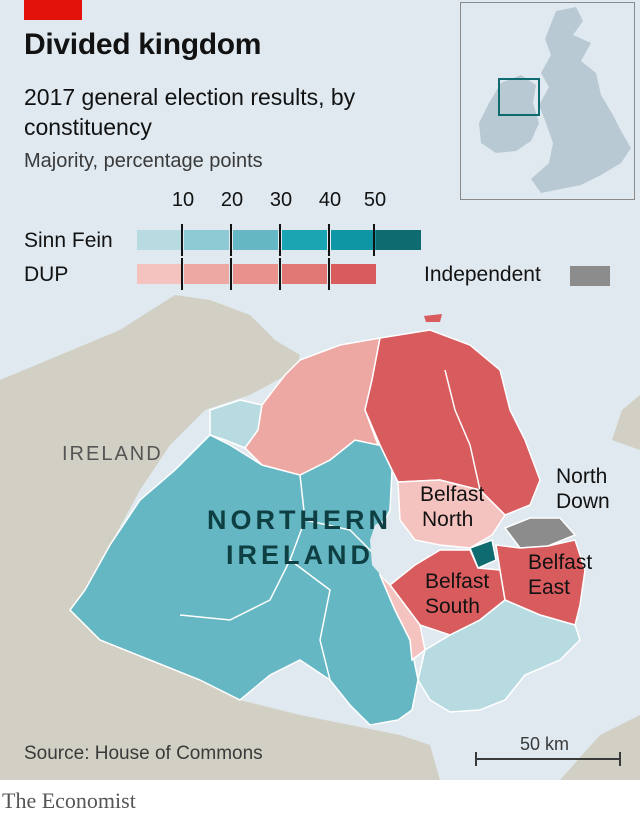  Describe the element at coordinates (69, 800) in the screenshot. I see `publisher-logo: The Economist` at that location.